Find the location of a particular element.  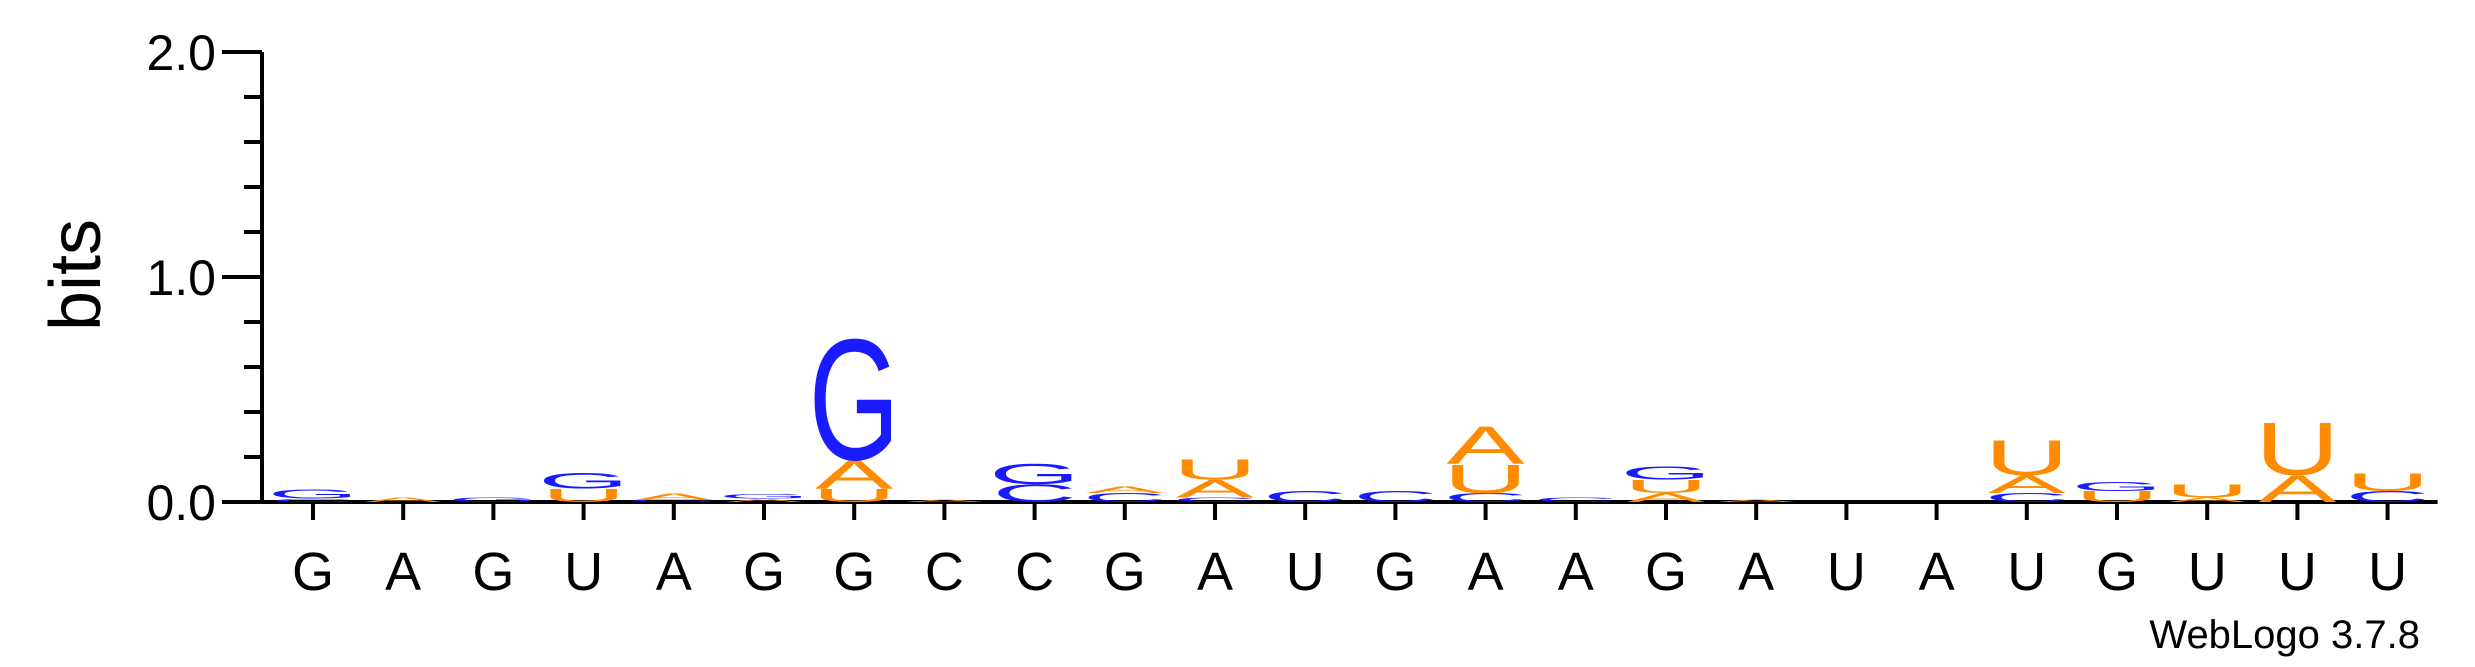

y-tick-label: 1.0 is located at coordinates (181, 278).